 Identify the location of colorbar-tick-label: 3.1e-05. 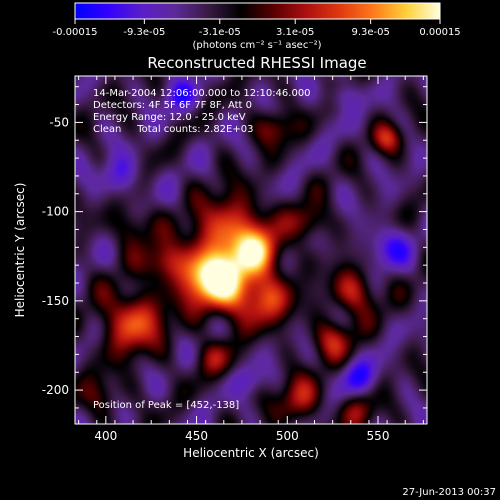
(295, 32).